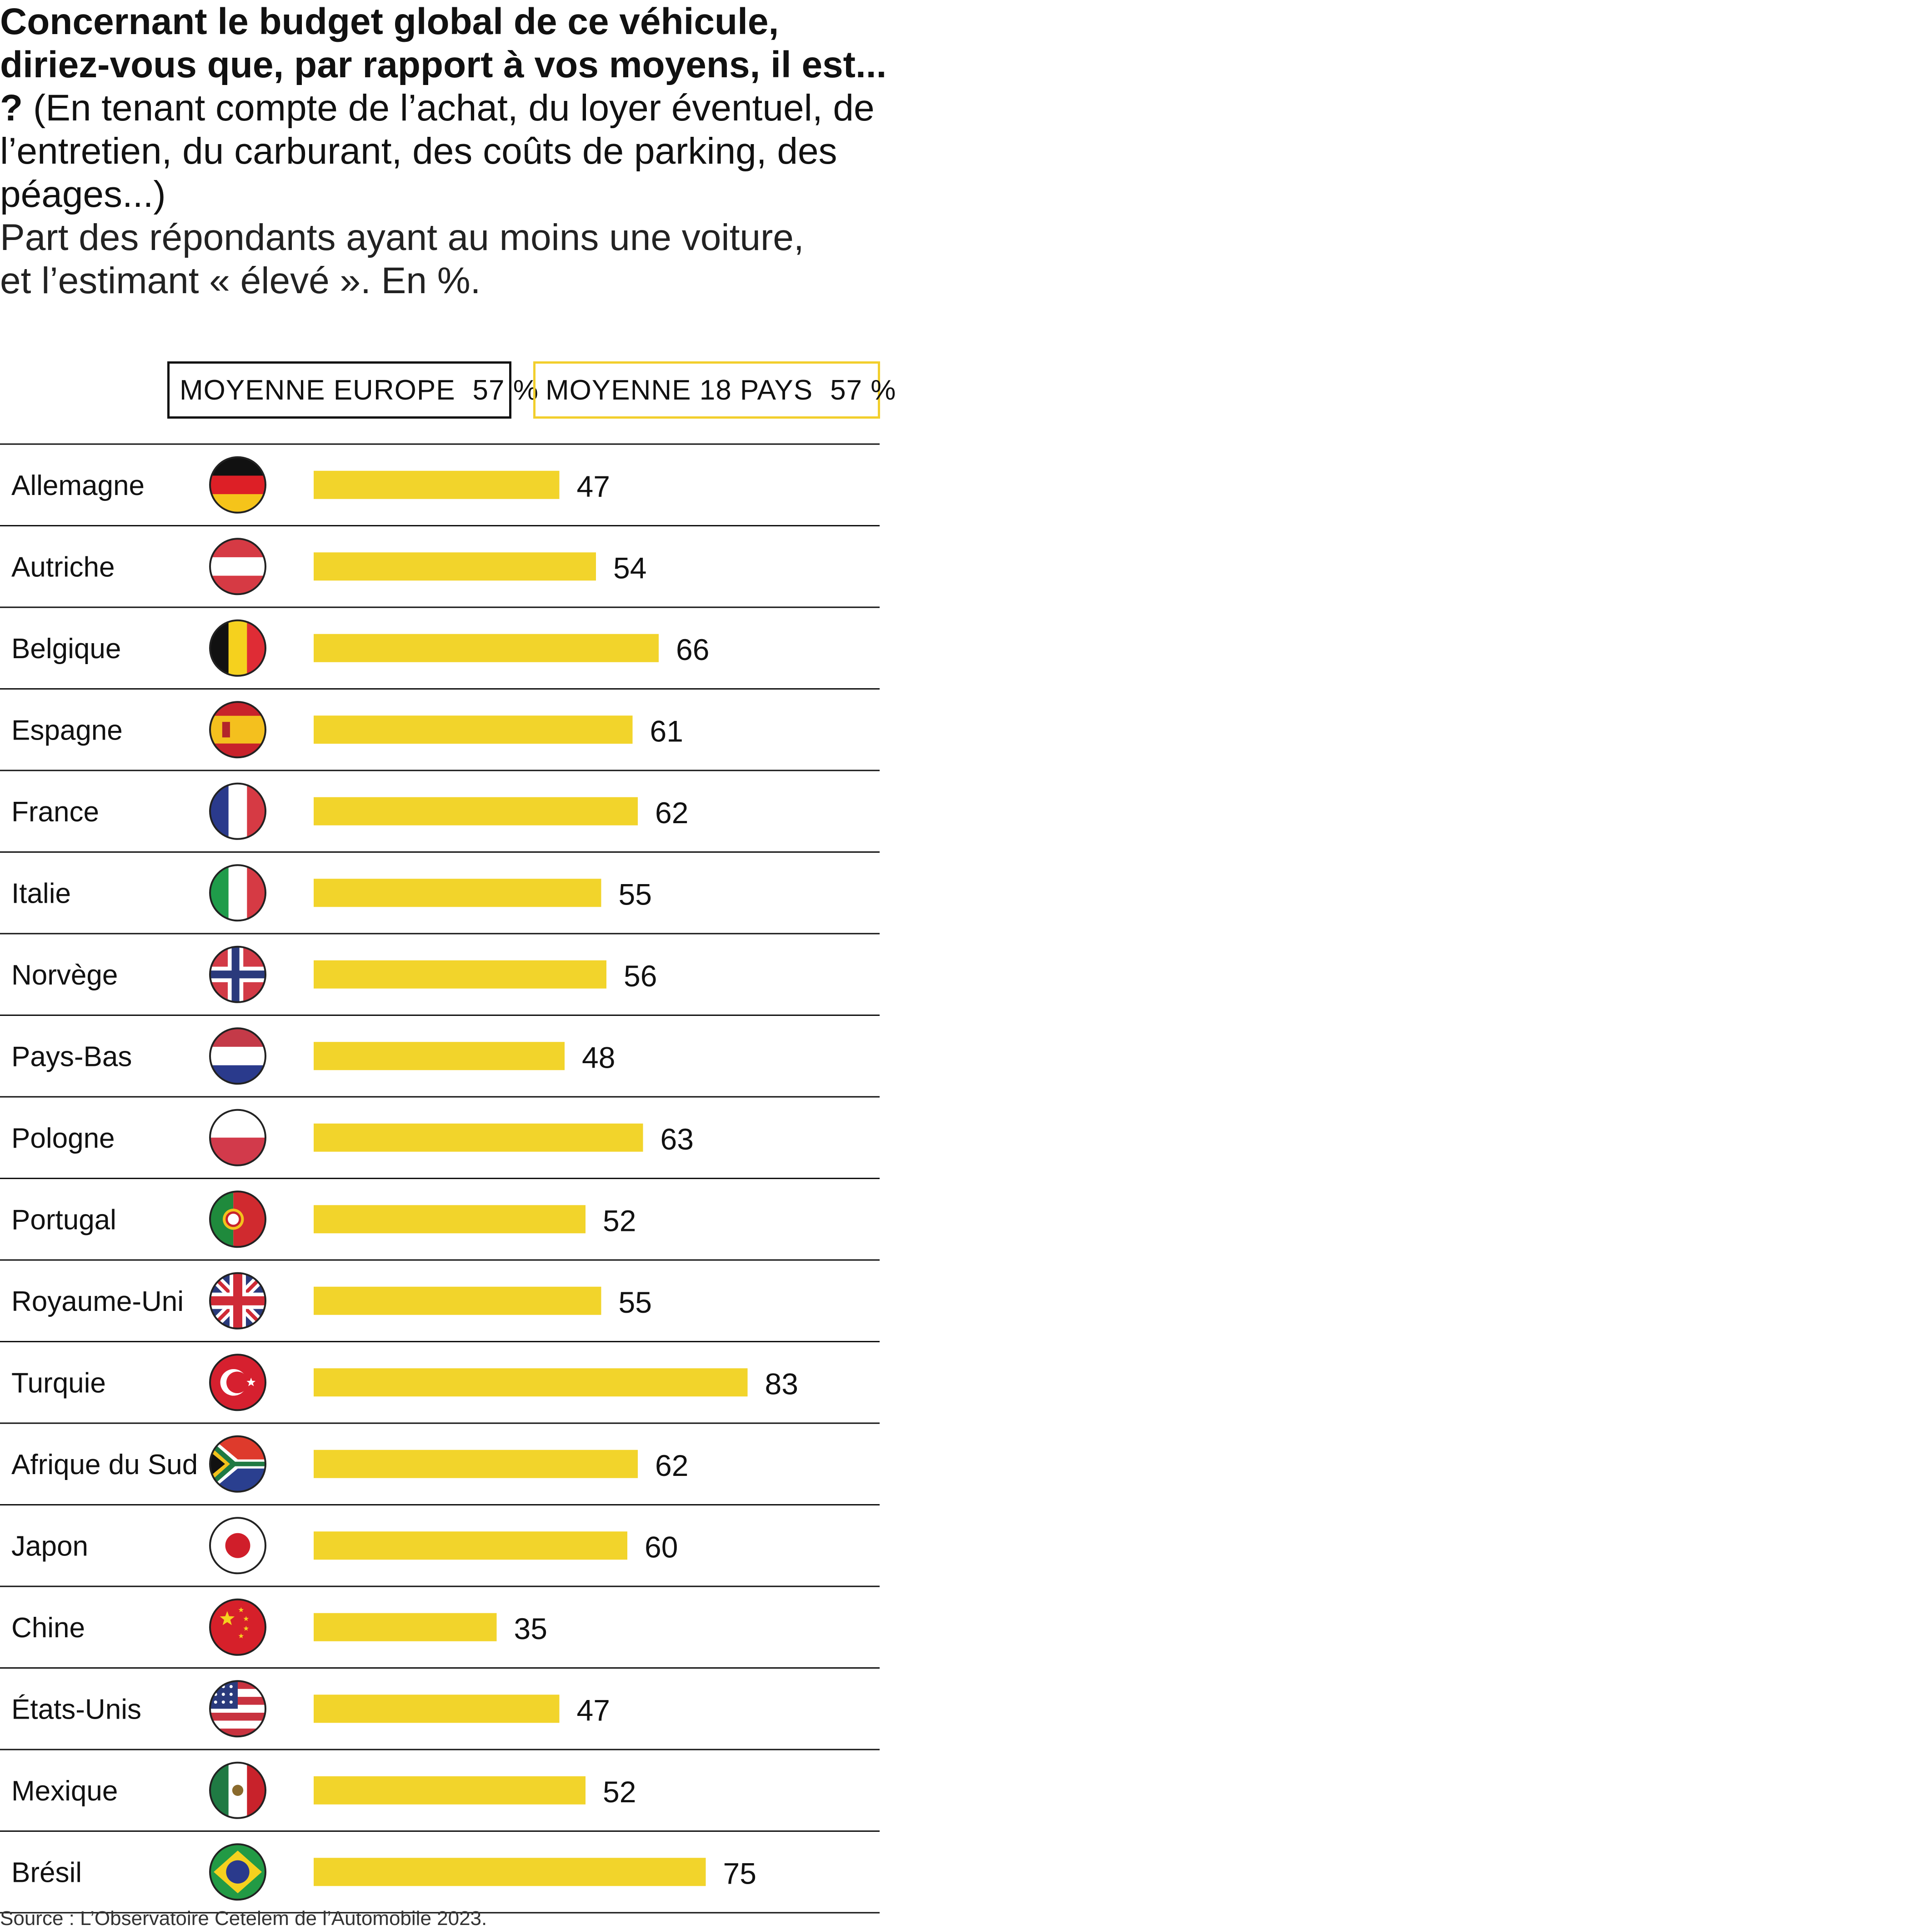  Describe the element at coordinates (317, 390) in the screenshot. I see `legend-europe-label: MOYENNE EUROPE` at that location.